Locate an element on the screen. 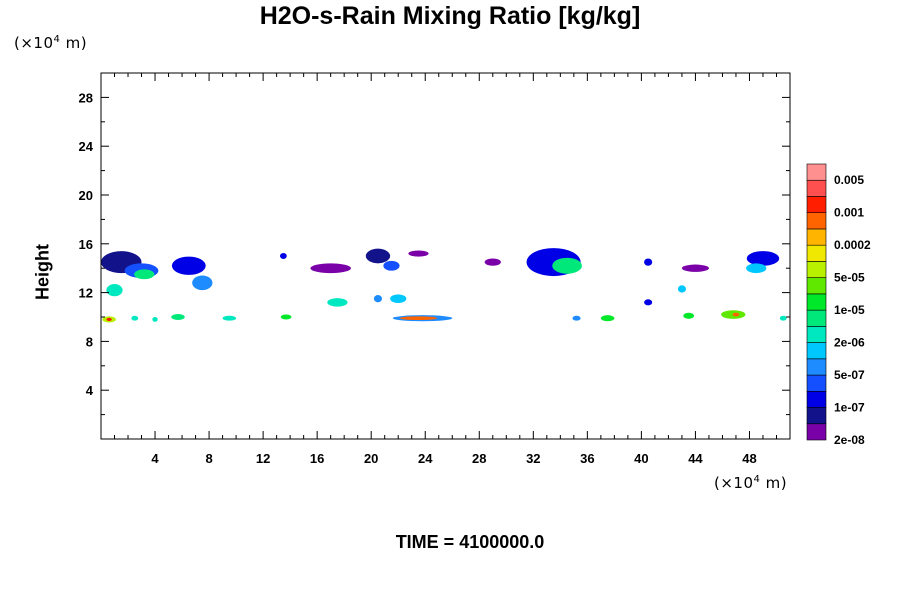  colorbar-label: 0.001 is located at coordinates (849, 213).